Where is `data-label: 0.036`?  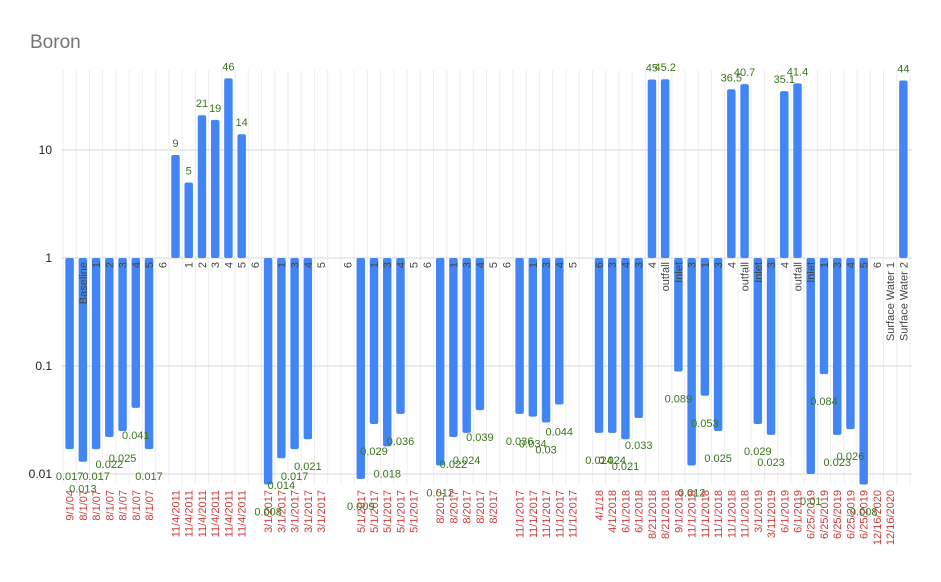 data-label: 0.036 is located at coordinates (520, 442).